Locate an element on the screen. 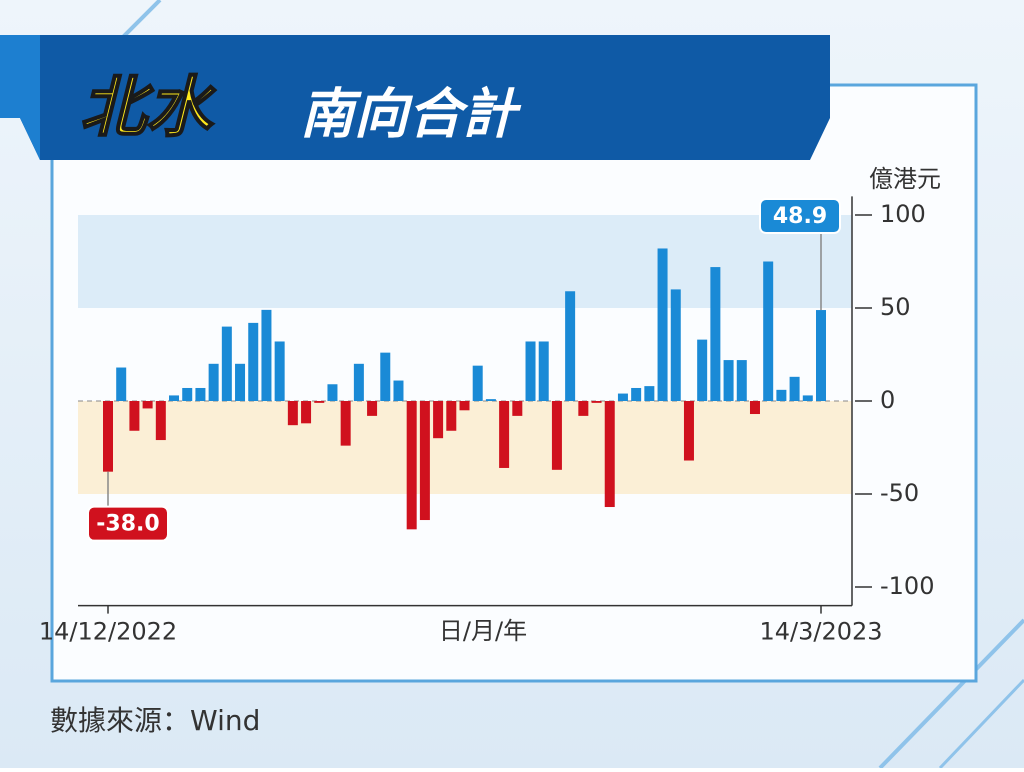 The width and height of the screenshot is (1024, 772). y-tick-label: 100 is located at coordinates (903, 214).